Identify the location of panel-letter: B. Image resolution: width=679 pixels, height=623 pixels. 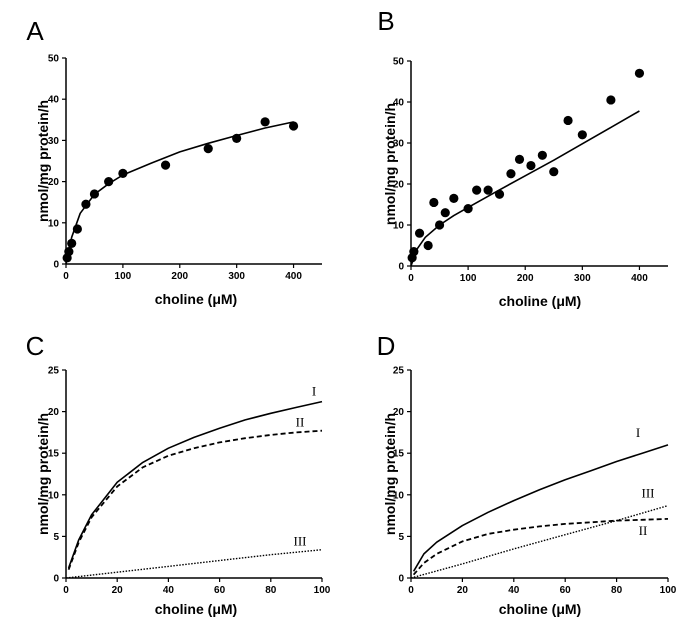
(385, 21).